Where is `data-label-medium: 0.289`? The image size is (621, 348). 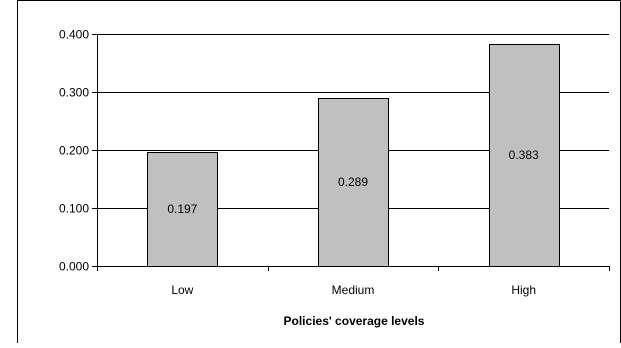
data-label-medium: 0.289 is located at coordinates (353, 182).